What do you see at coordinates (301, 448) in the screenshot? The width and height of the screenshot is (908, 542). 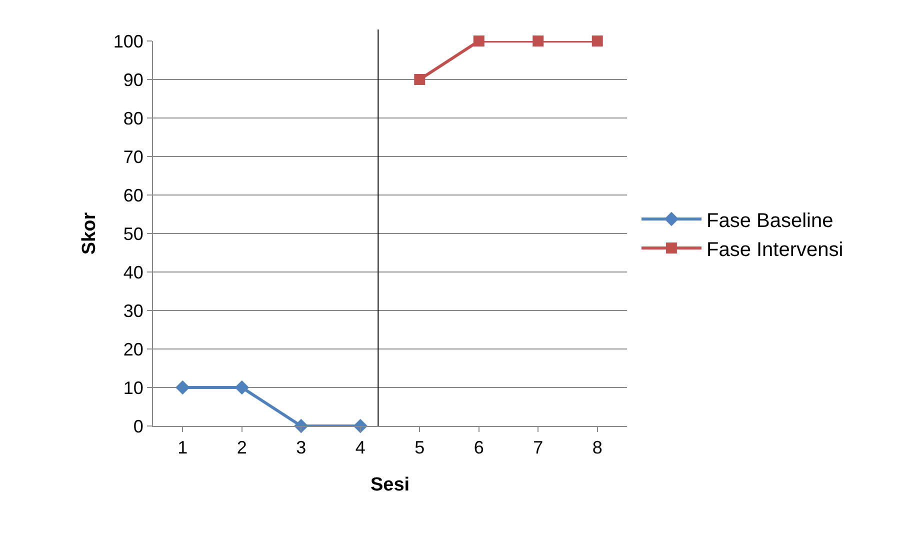 I see `x-tick-label: 3` at bounding box center [301, 448].